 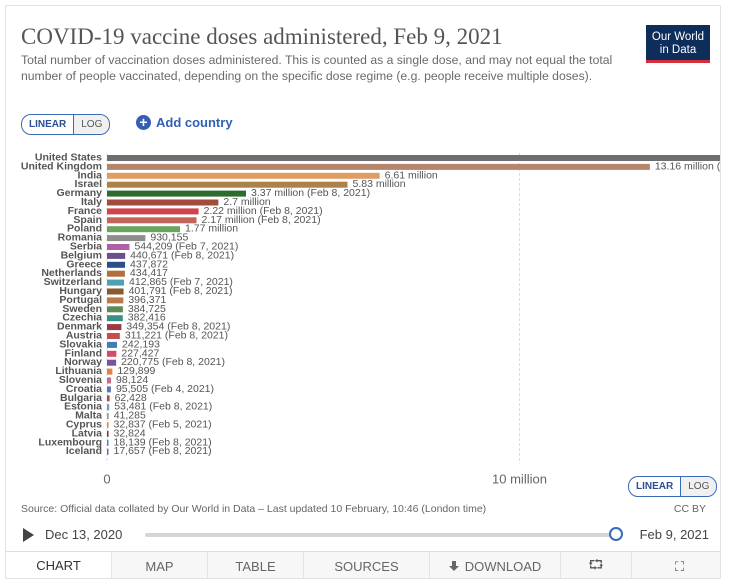 What do you see at coordinates (131, 398) in the screenshot?
I see `value-label: 62,428` at bounding box center [131, 398].